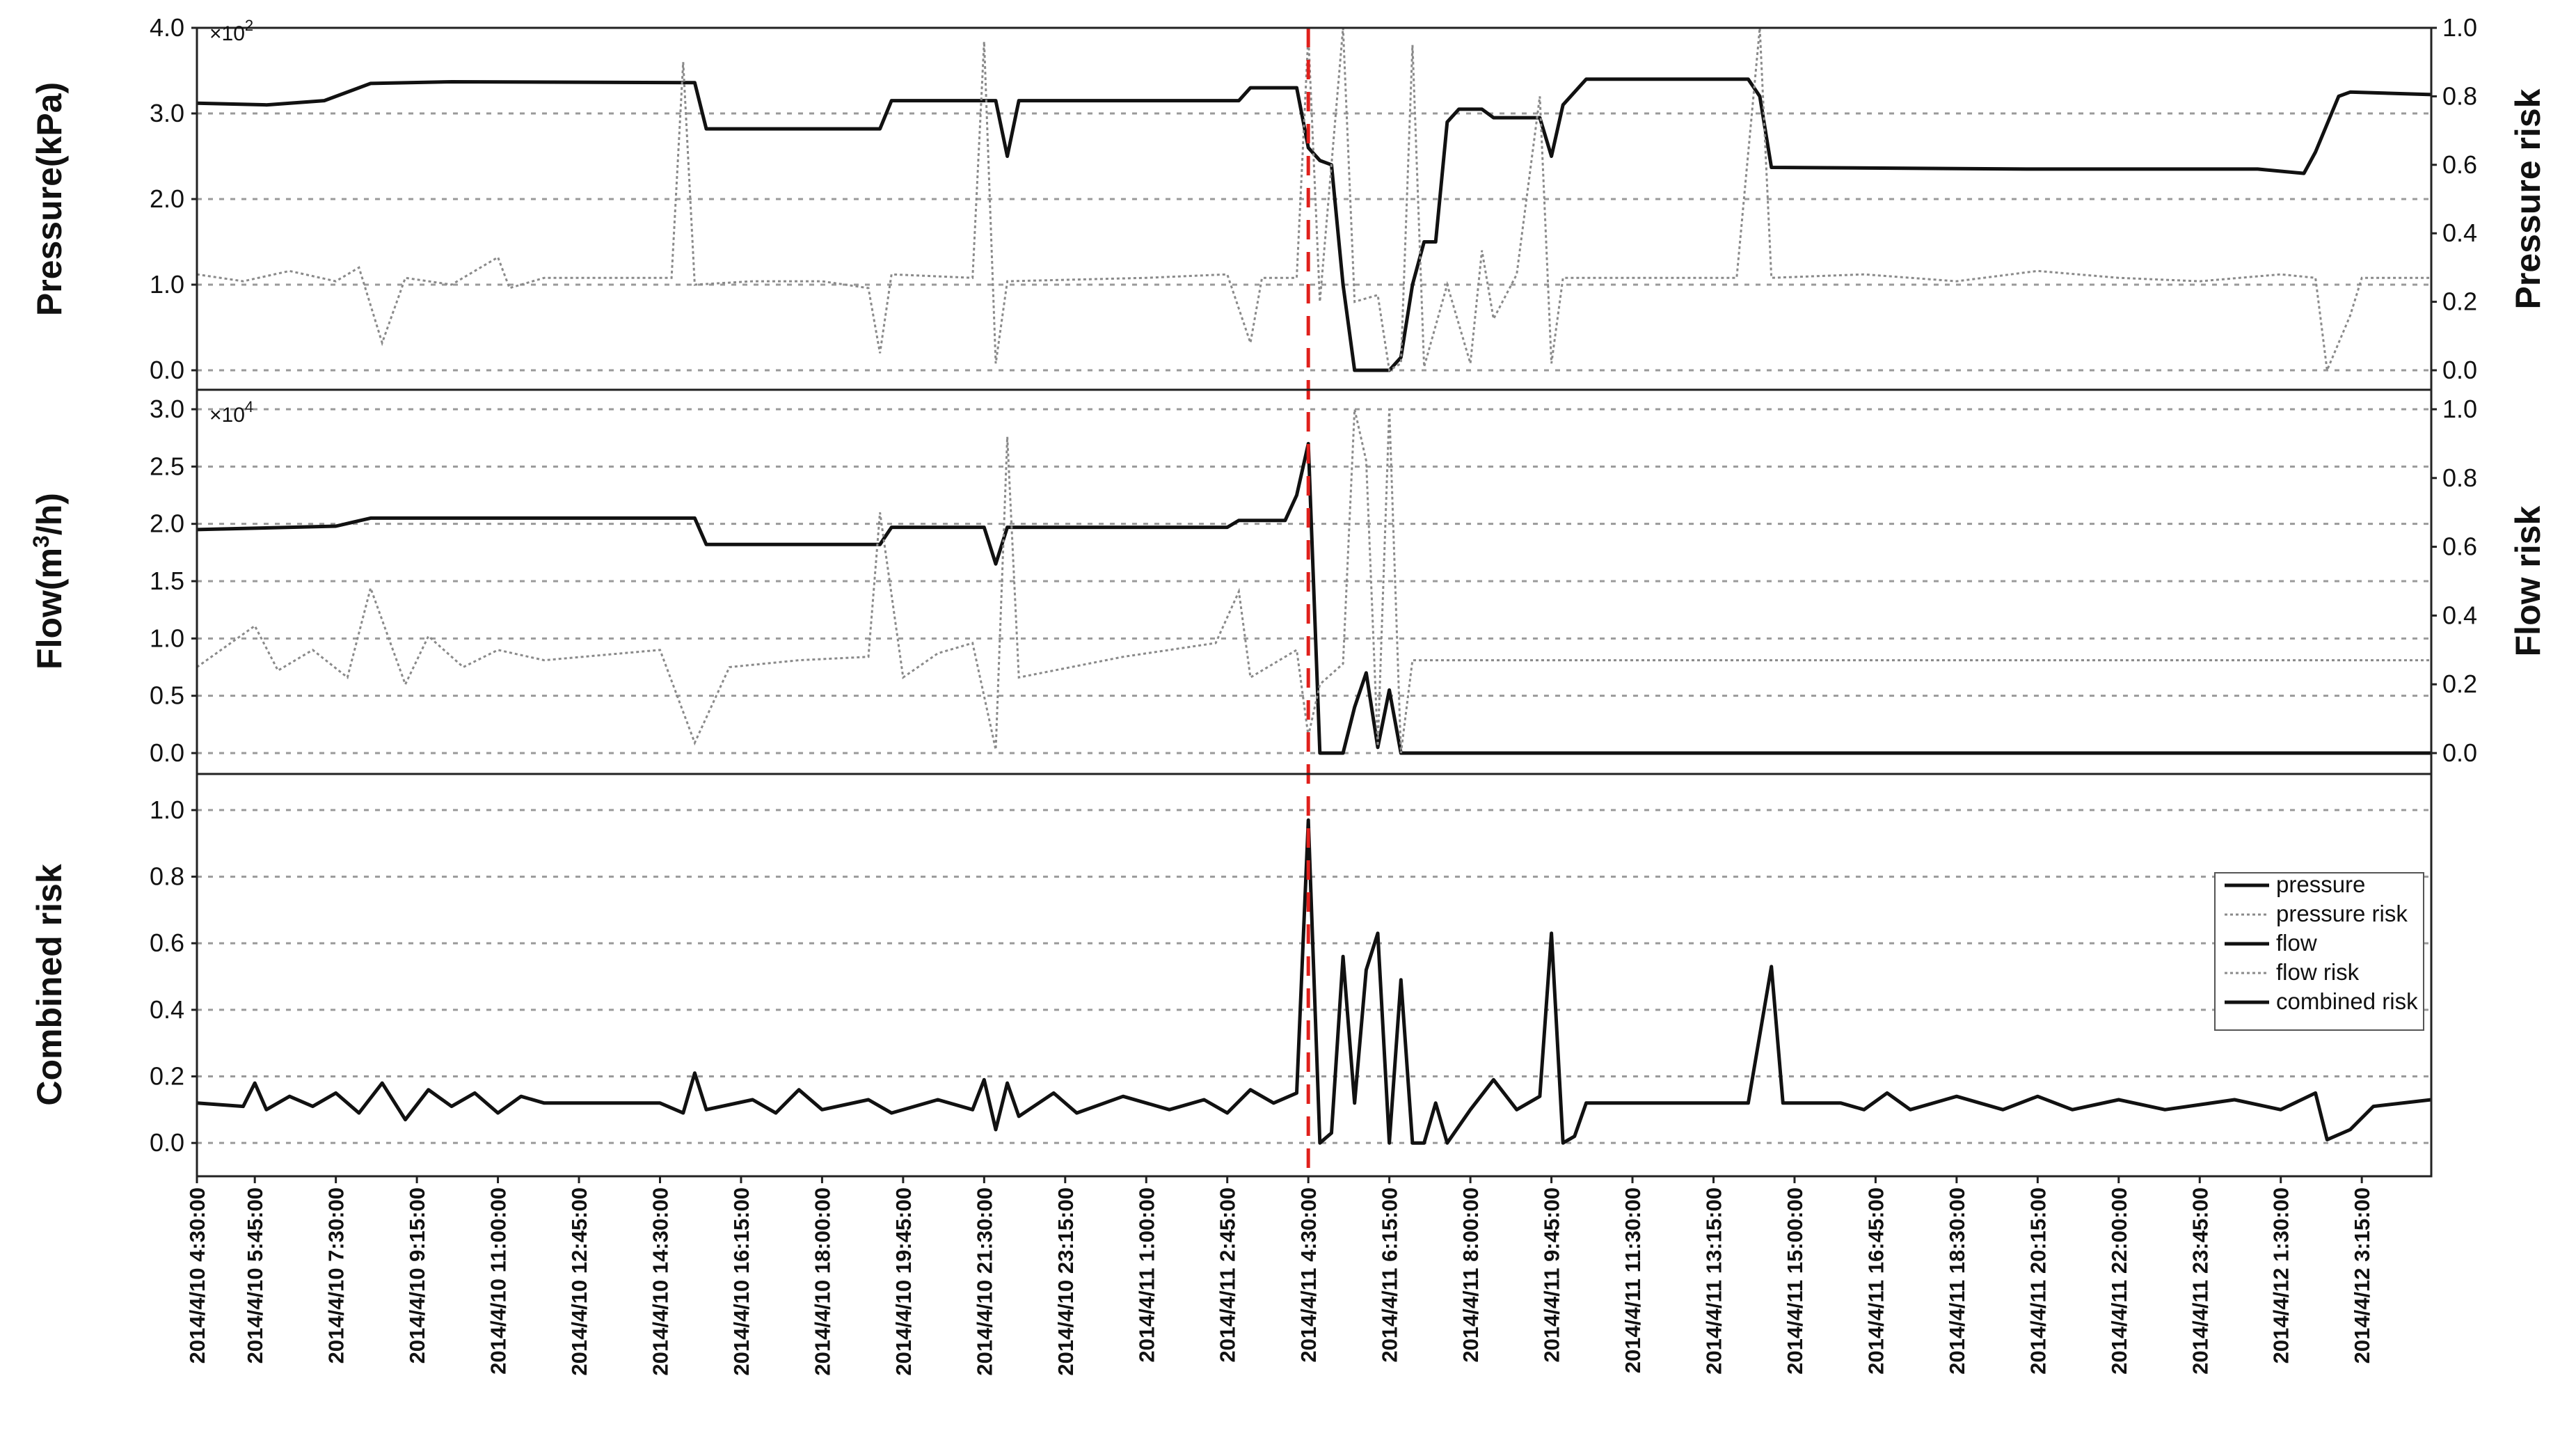 The height and width of the screenshot is (1431, 2576). I want to click on flow-right-tick-label: 0.4, so click(2459, 615).